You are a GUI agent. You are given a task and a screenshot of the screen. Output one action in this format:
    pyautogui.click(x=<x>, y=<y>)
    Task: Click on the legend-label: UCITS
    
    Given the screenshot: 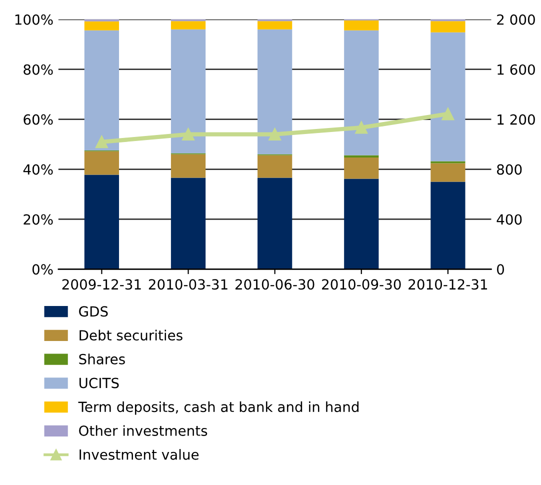 What is the action you would take?
    pyautogui.click(x=99, y=383)
    